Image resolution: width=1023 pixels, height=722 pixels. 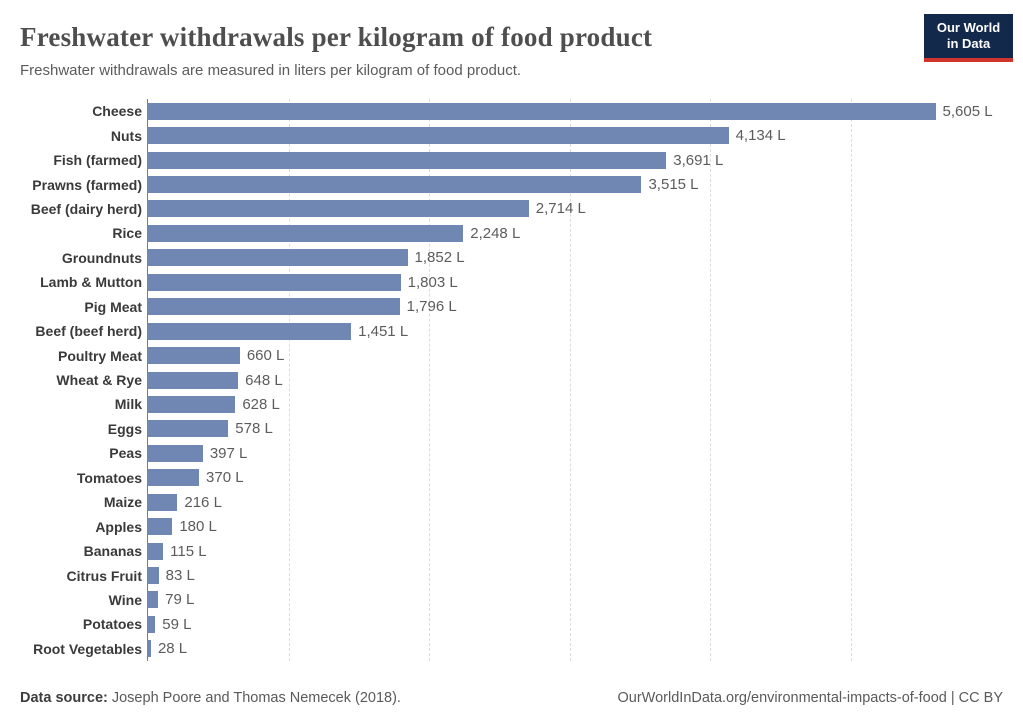 What do you see at coordinates (576, 429) in the screenshot?
I see `bar-plot-area: 578 L` at bounding box center [576, 429].